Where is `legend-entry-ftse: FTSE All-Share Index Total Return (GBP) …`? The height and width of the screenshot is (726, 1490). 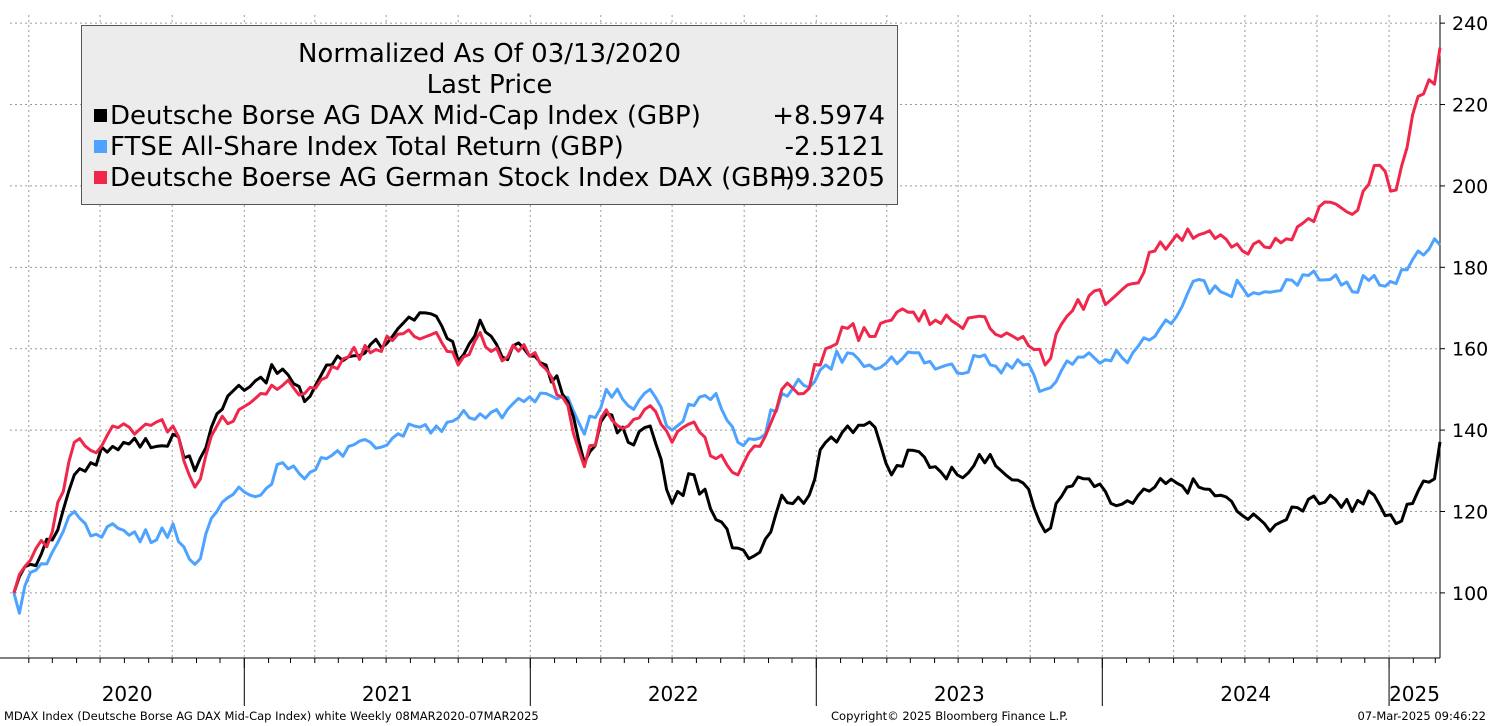
legend-entry-ftse: FTSE All-Share Index Total Return (GBP) … is located at coordinates (489, 147).